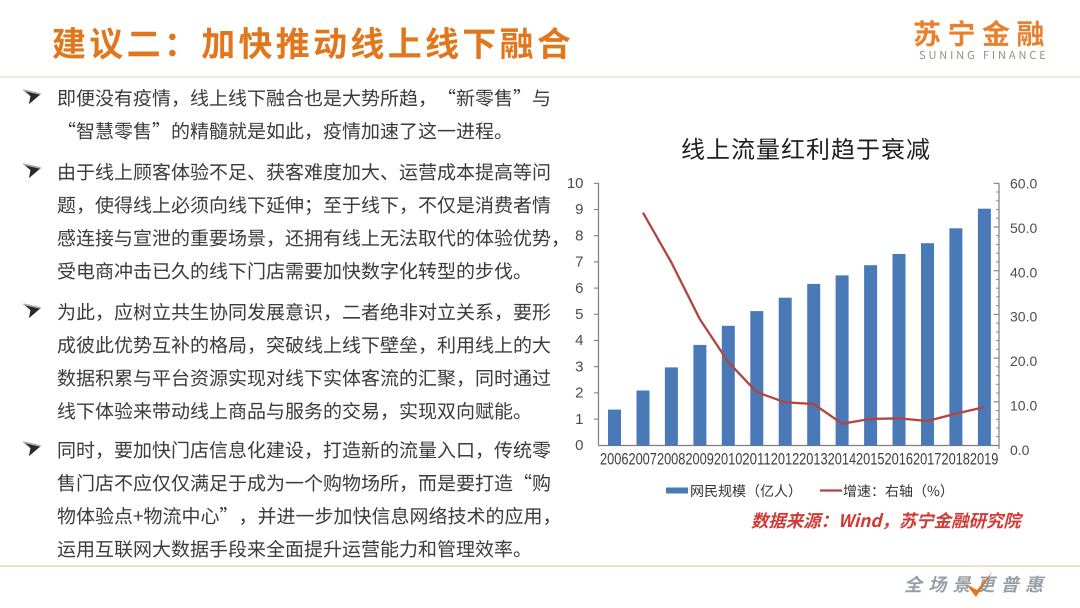  I want to click on svg-text: 40.0, so click(1023, 272).